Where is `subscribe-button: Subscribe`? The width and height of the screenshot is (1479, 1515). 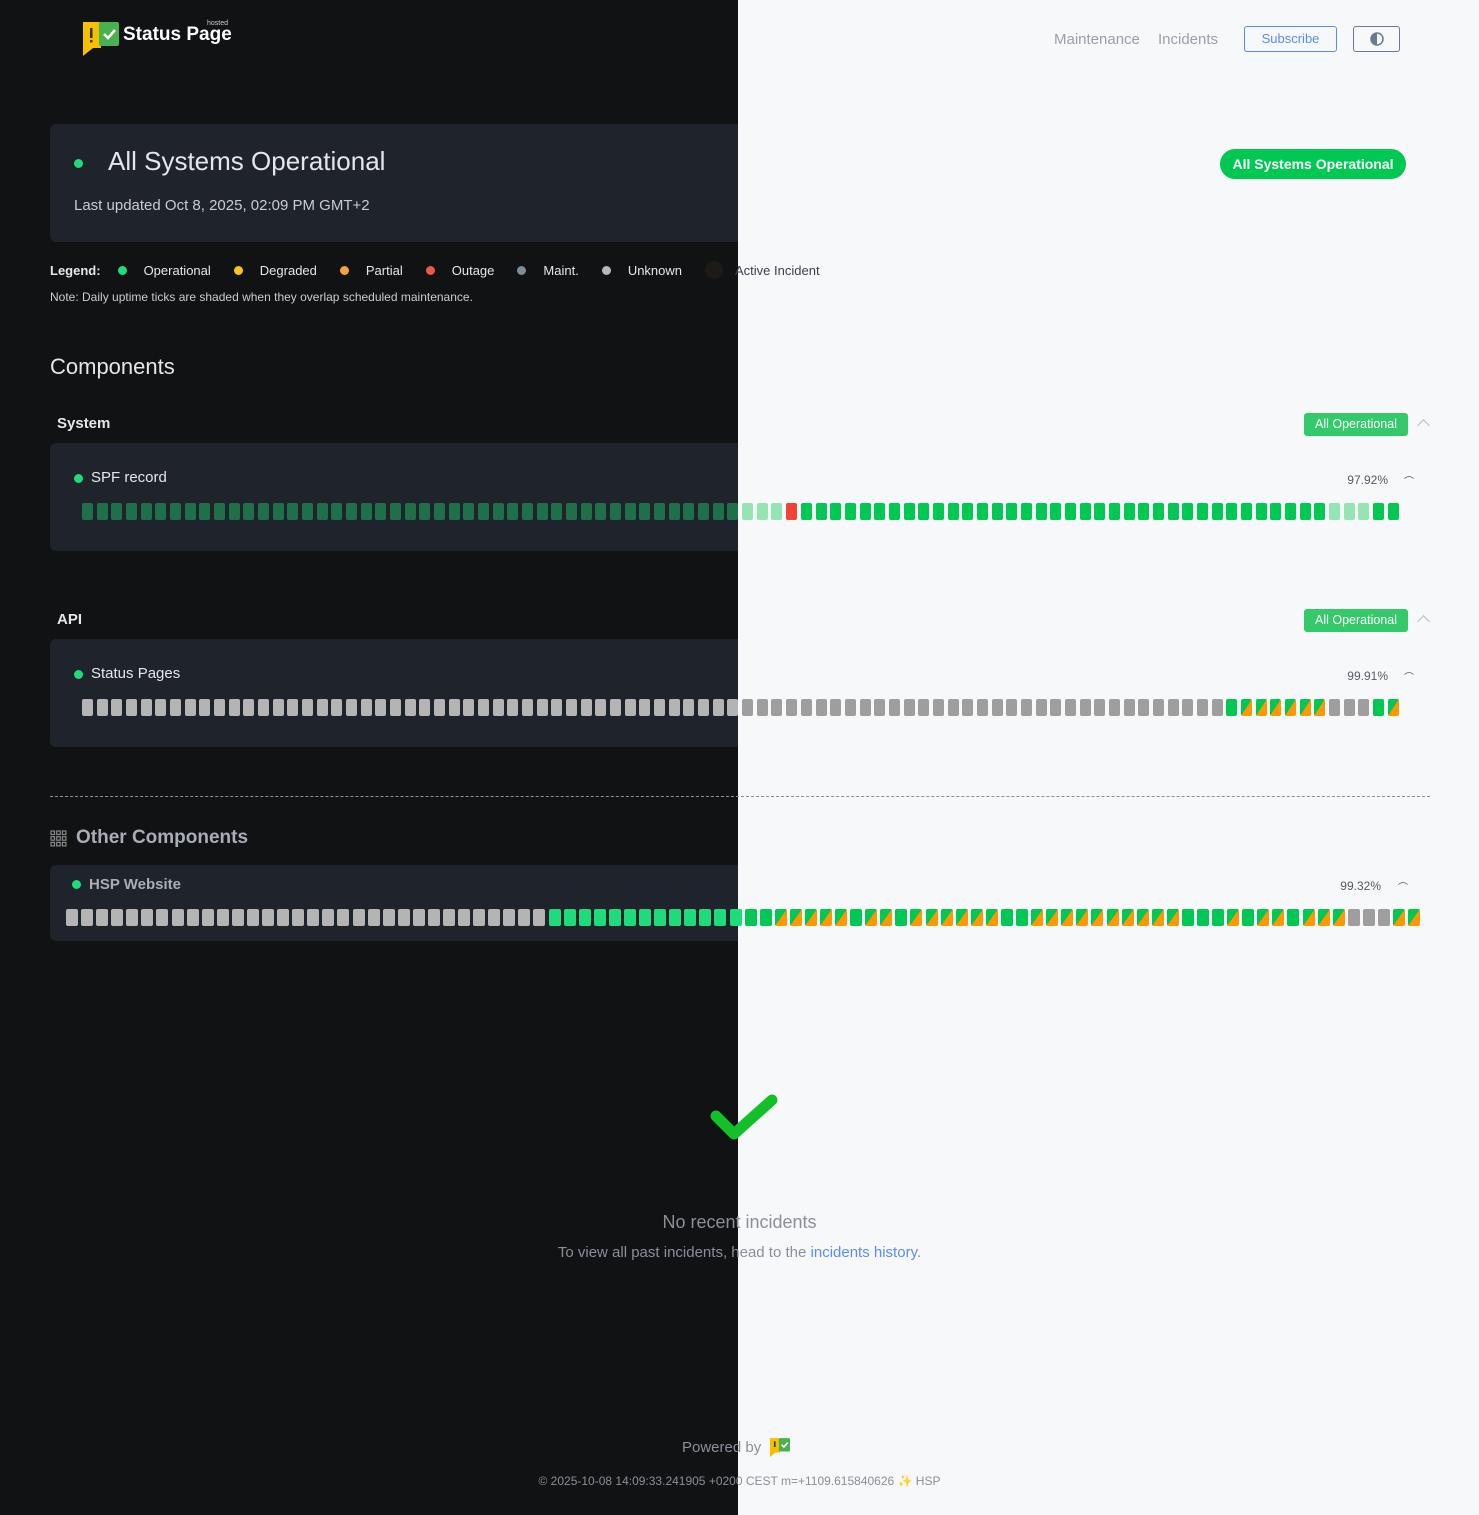
subscribe-button: Subscribe is located at coordinates (1290, 39).